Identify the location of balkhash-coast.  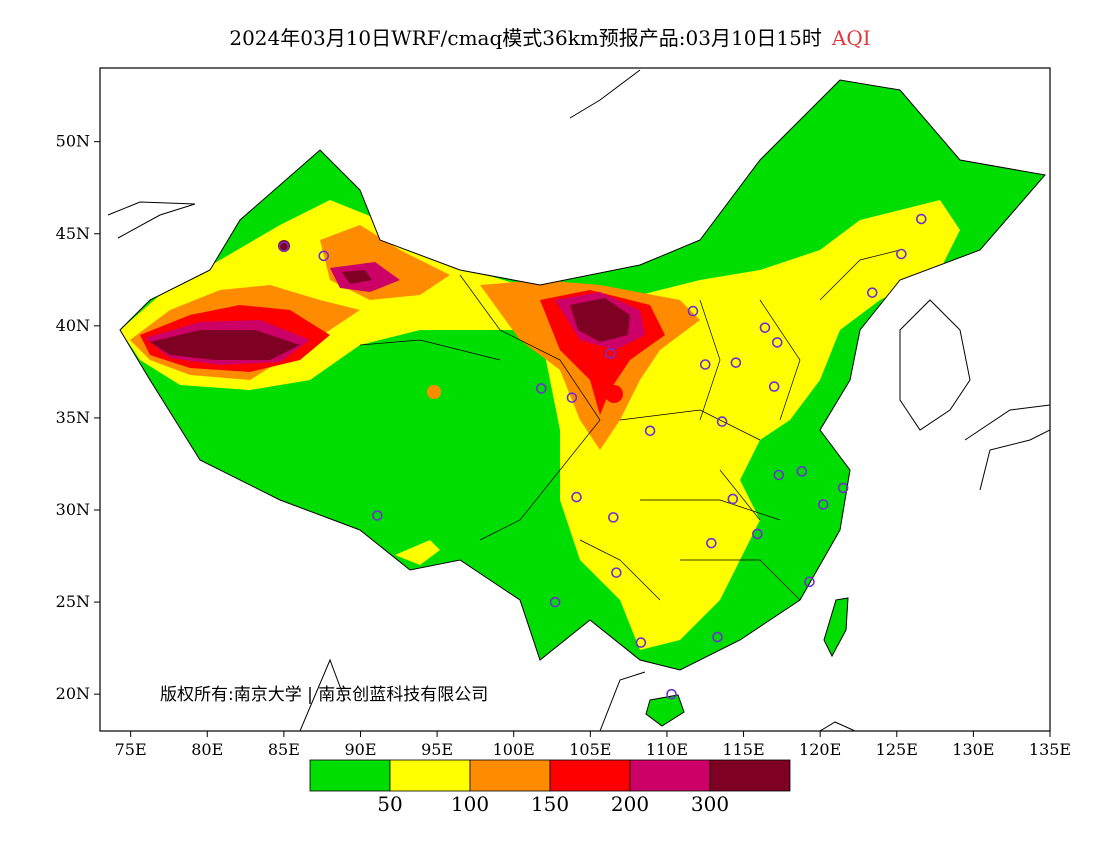
(151, 220).